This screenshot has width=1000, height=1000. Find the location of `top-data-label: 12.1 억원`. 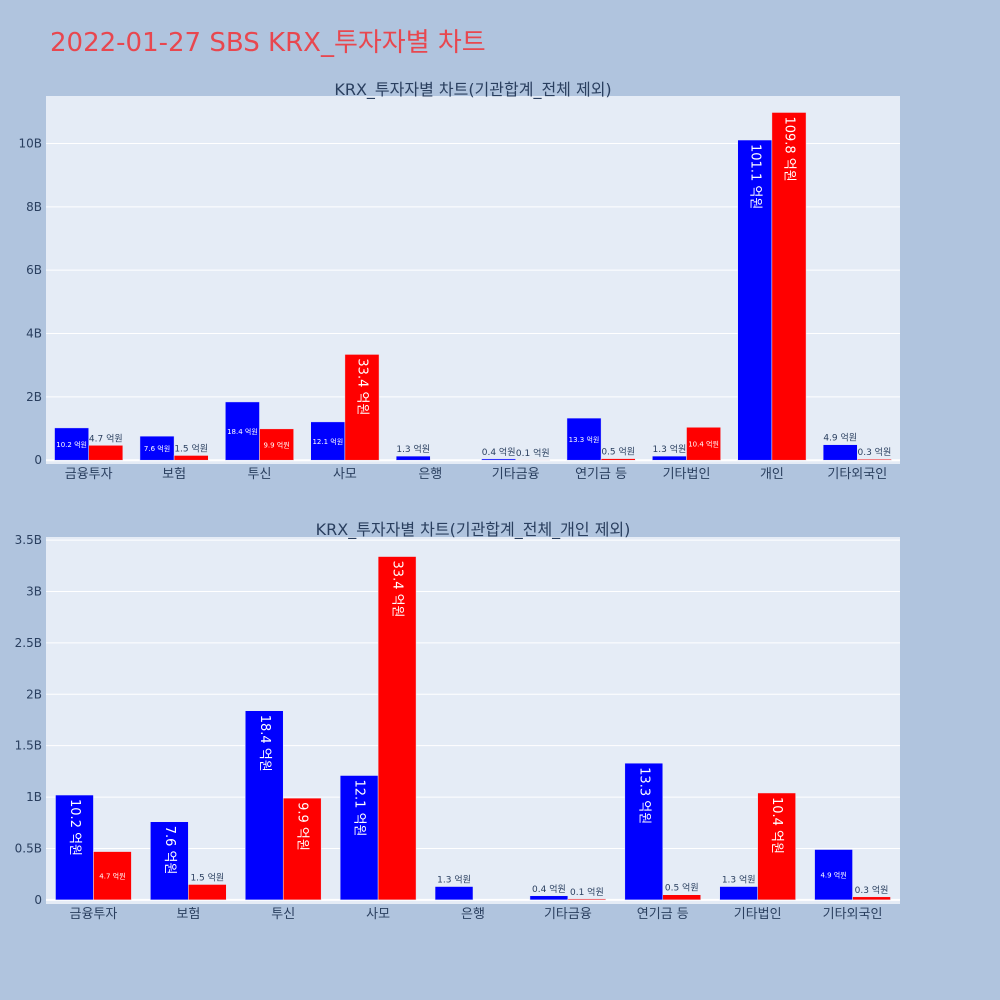

top-data-label: 12.1 억원 is located at coordinates (327, 441).